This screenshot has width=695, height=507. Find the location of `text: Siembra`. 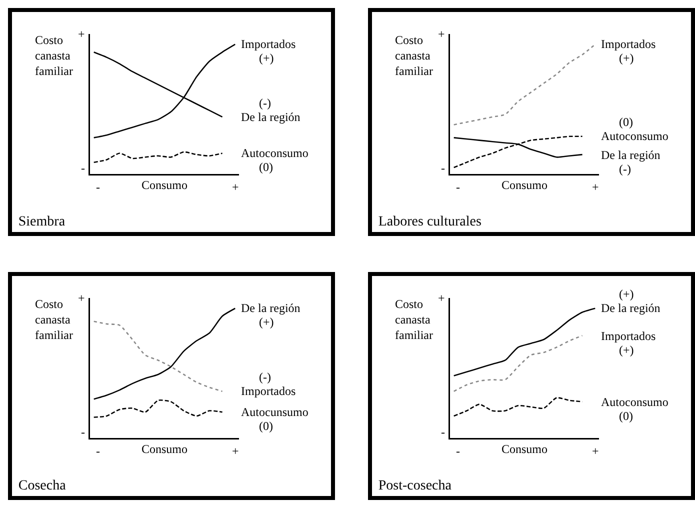

text: Siembra is located at coordinates (42, 222).